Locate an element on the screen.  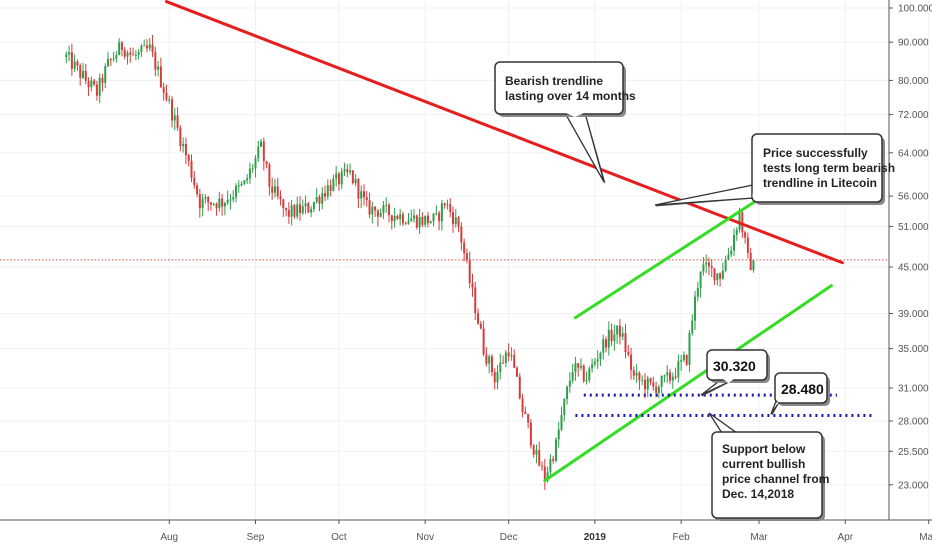
y-tick-label: 35.000 is located at coordinates (913, 349).